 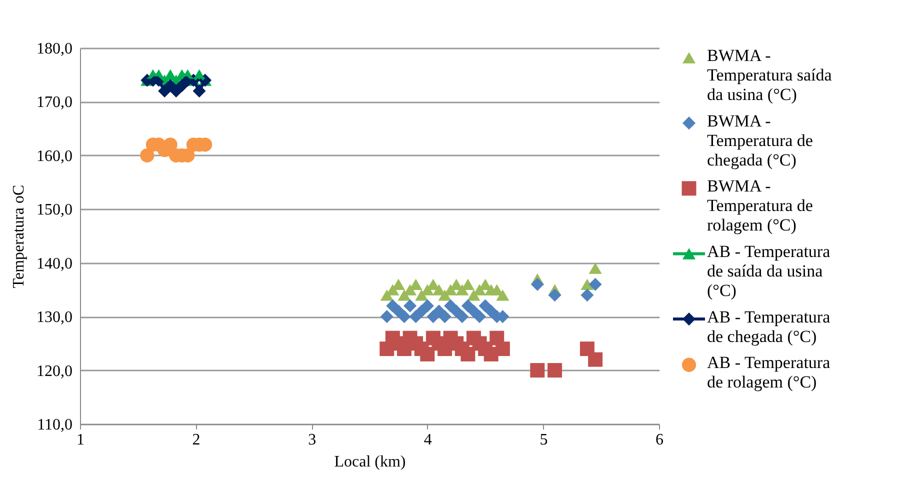 I want to click on legend-label: BWMA - Temperatura saída da usina (°C), so click(x=769, y=75).